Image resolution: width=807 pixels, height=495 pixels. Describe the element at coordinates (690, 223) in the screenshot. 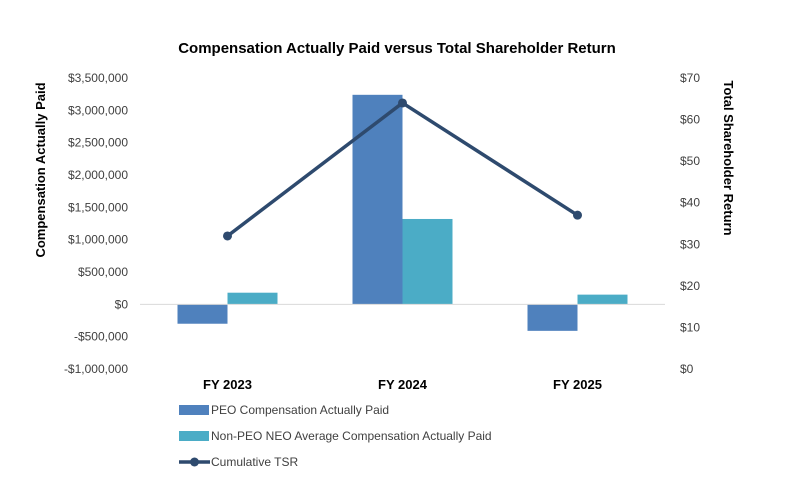

I see `right-axis-ticks: $70 $60 $50 $40 $30 $20 $10 $0` at that location.